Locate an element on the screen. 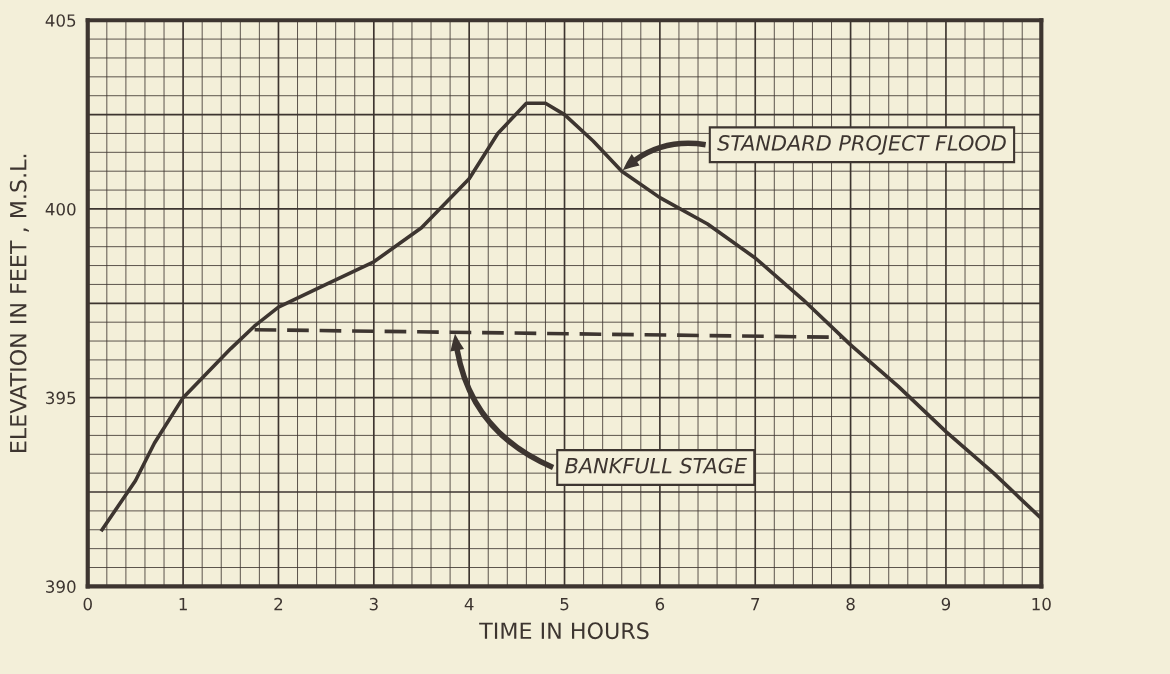  x-tick-label: 10 is located at coordinates (1041, 604).